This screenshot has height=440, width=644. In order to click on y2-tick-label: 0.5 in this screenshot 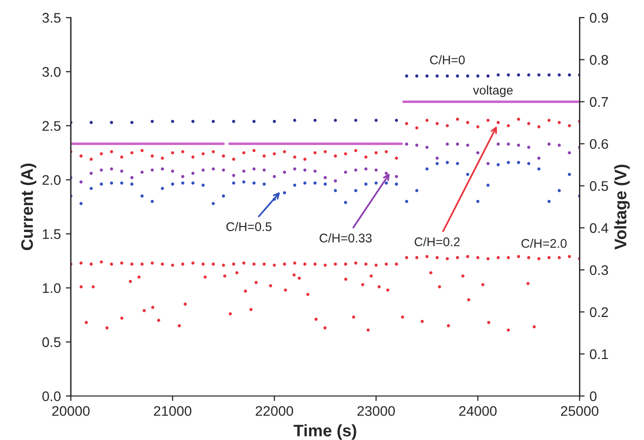, I will do `click(599, 186)`.